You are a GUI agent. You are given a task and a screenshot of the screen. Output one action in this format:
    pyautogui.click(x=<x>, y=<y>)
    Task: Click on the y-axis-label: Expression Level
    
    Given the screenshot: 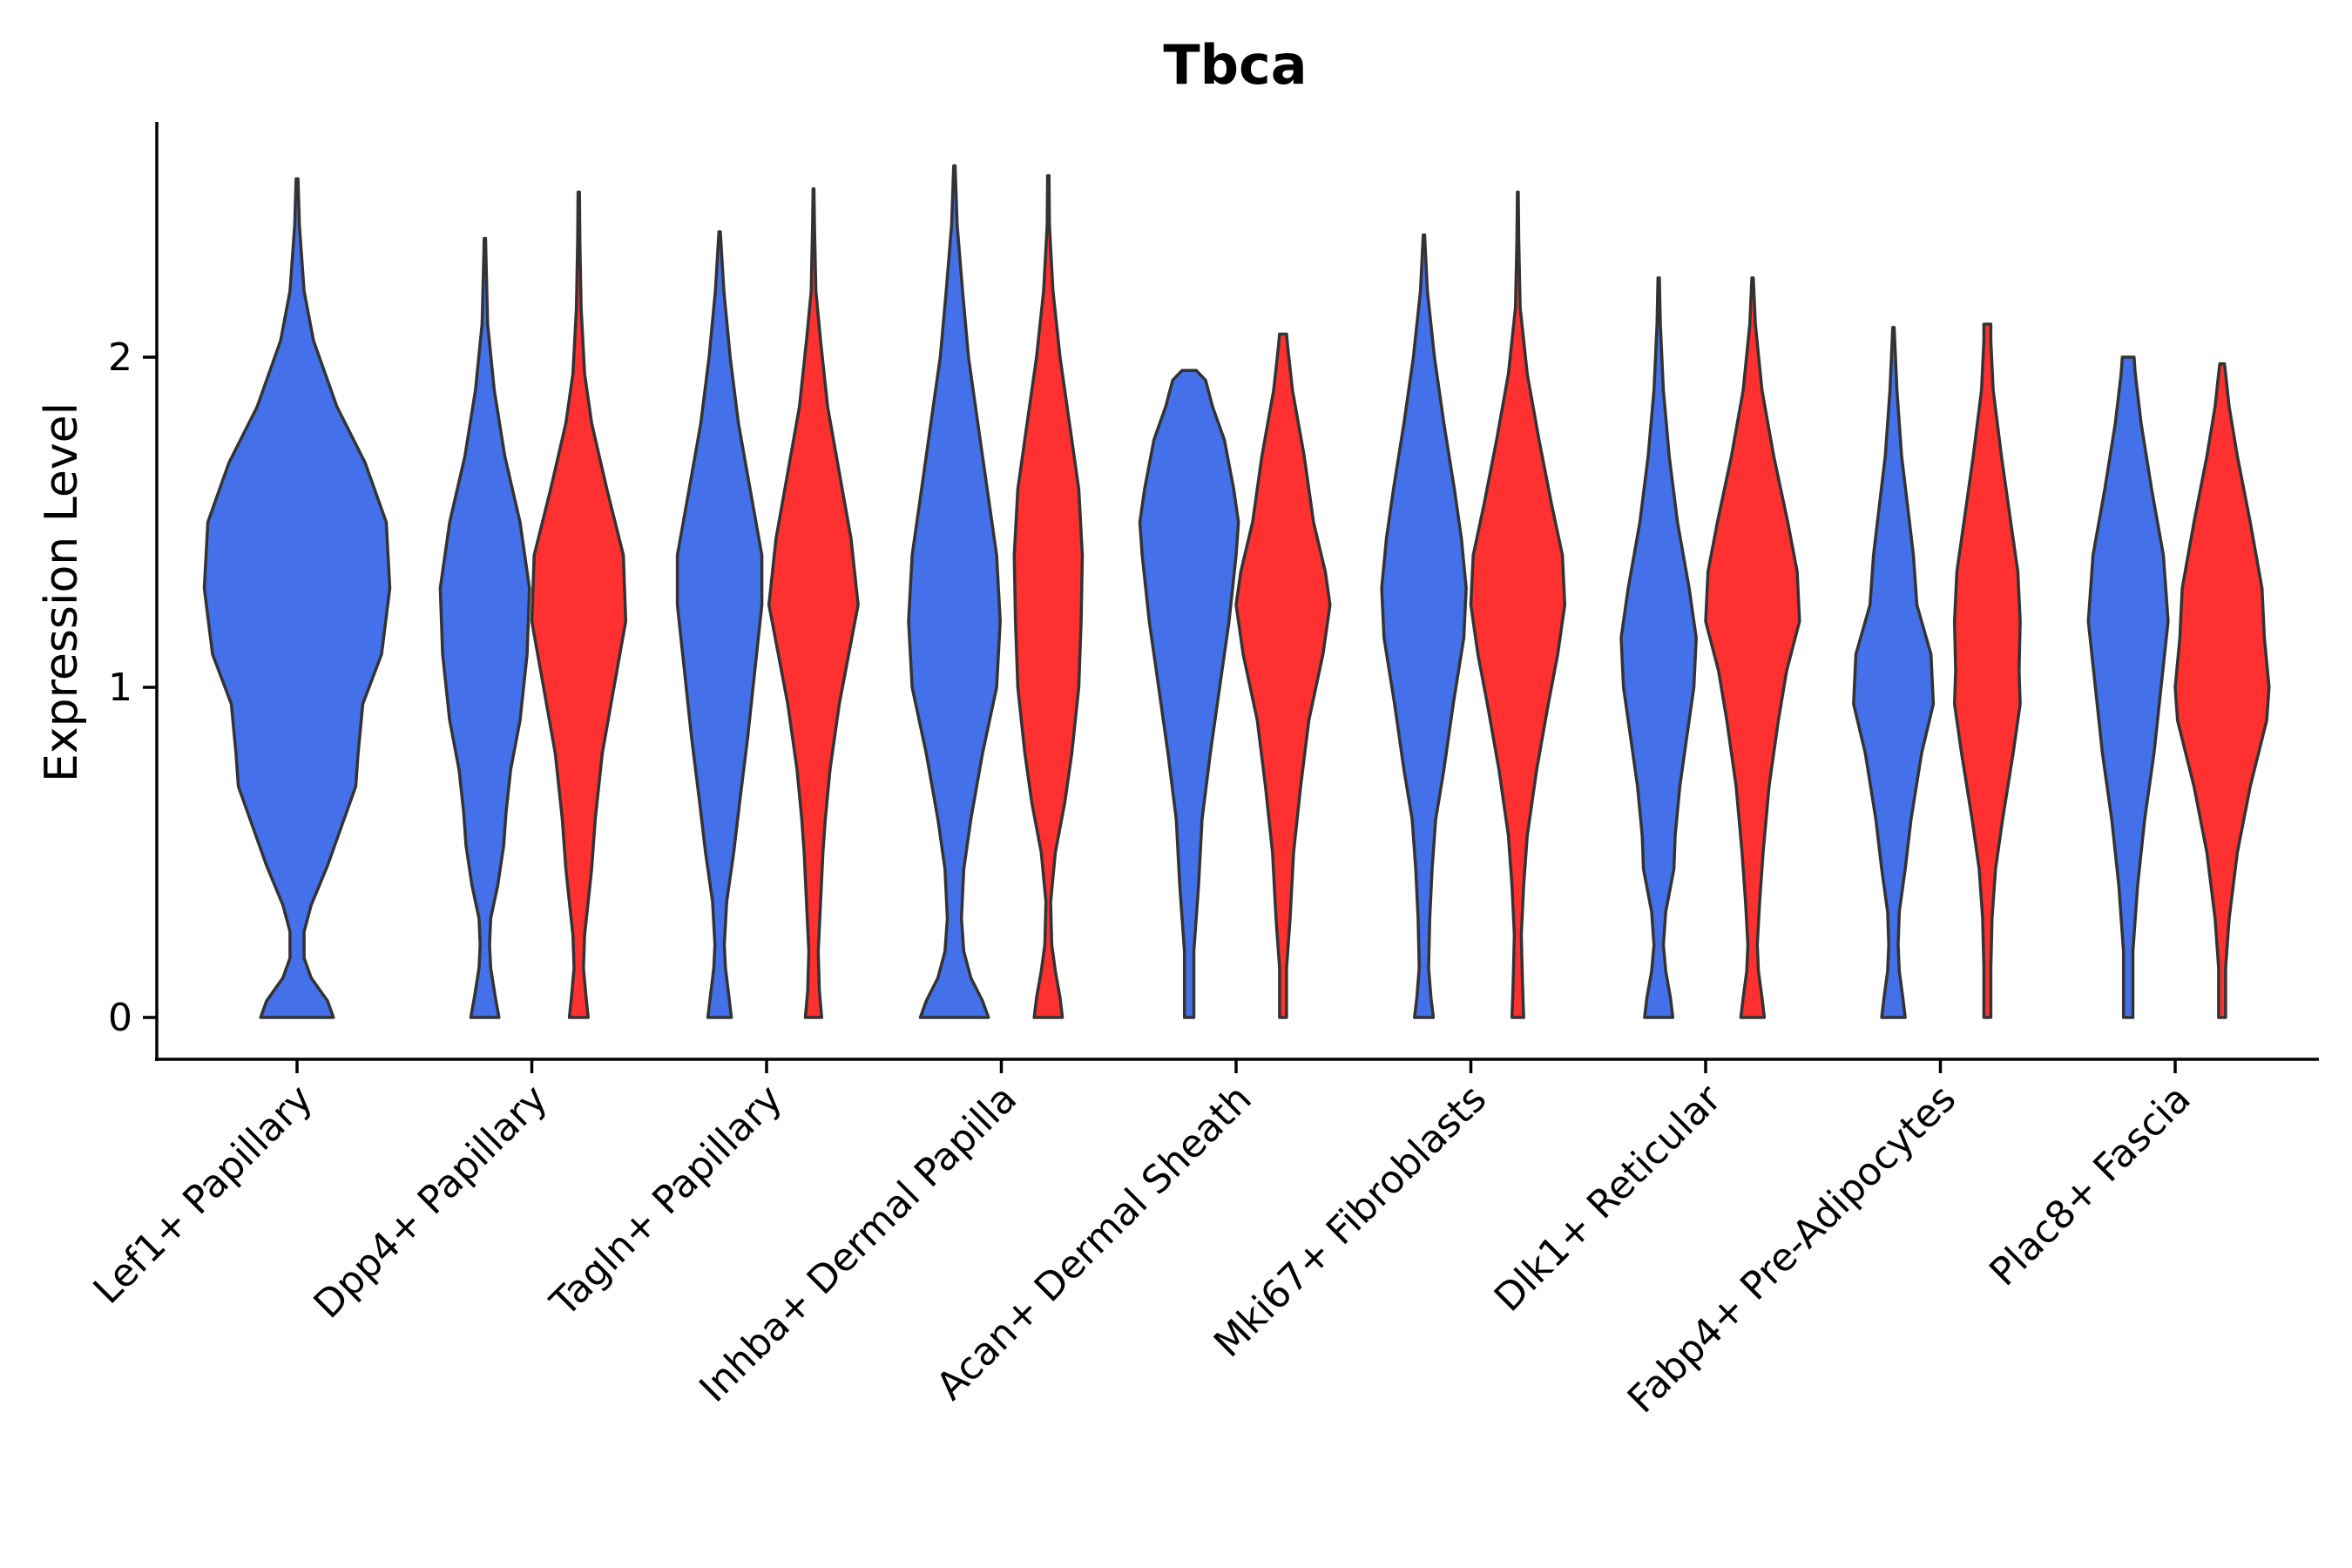 What is the action you would take?
    pyautogui.click(x=62, y=592)
    